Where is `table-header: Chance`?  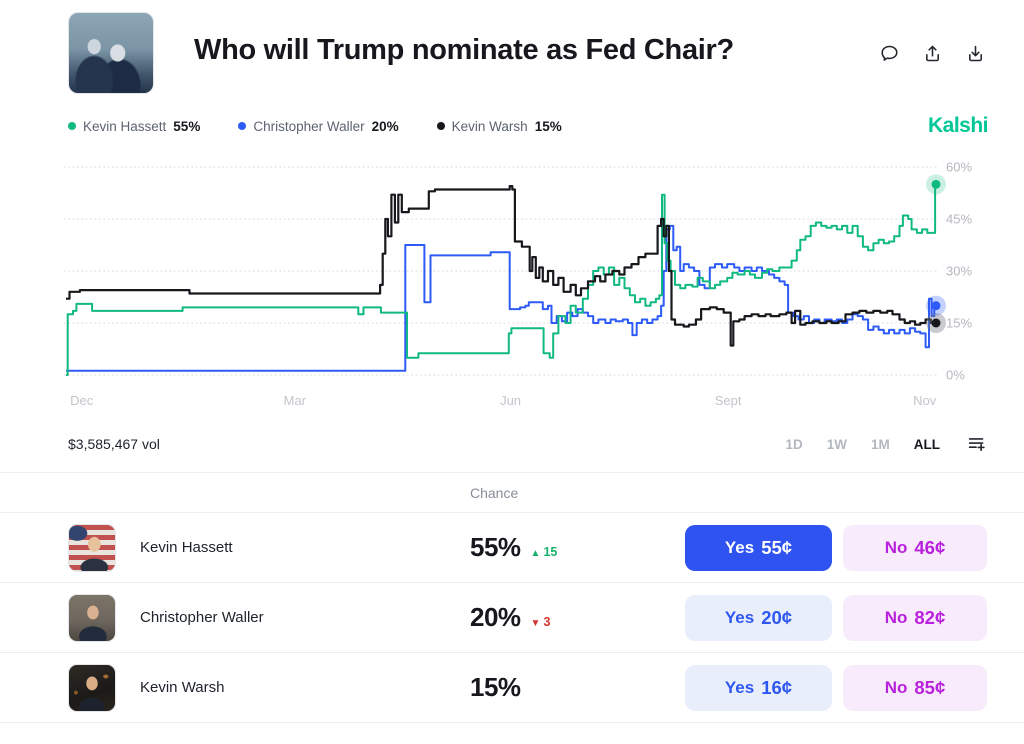
table-header: Chance is located at coordinates (512, 492).